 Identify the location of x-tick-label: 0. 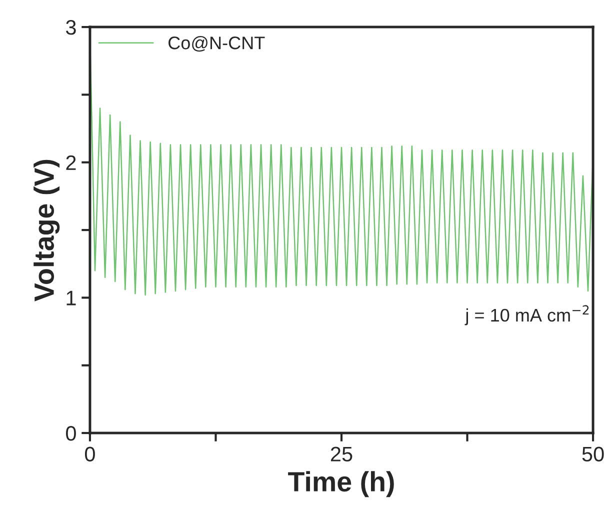
(89, 454).